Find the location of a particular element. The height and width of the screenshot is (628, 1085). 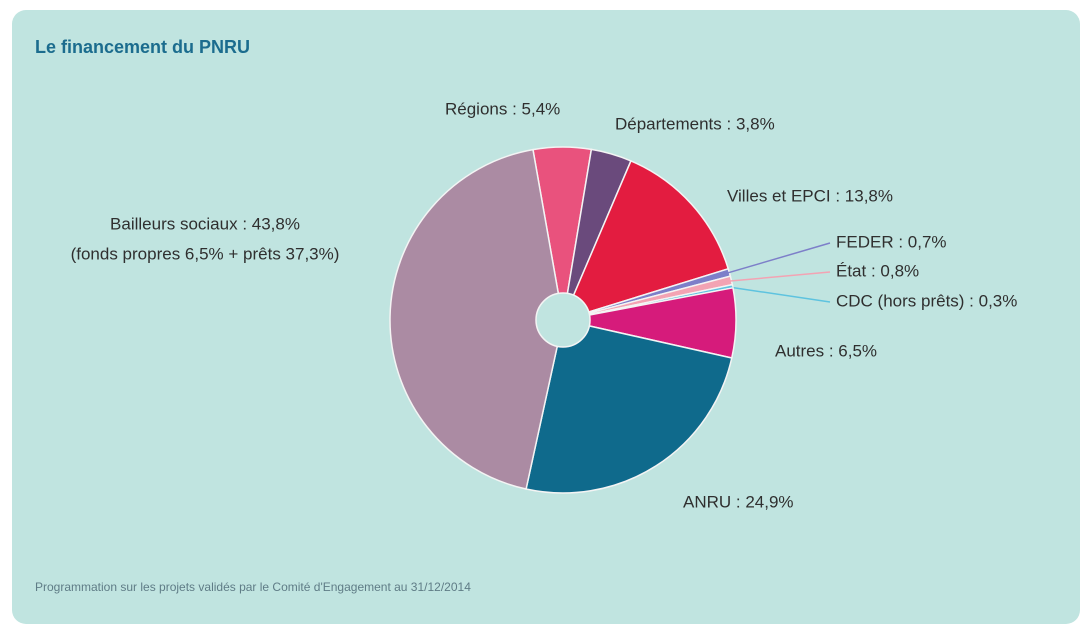

slice-label: Villes et EPCI : 13,8% is located at coordinates (810, 195).